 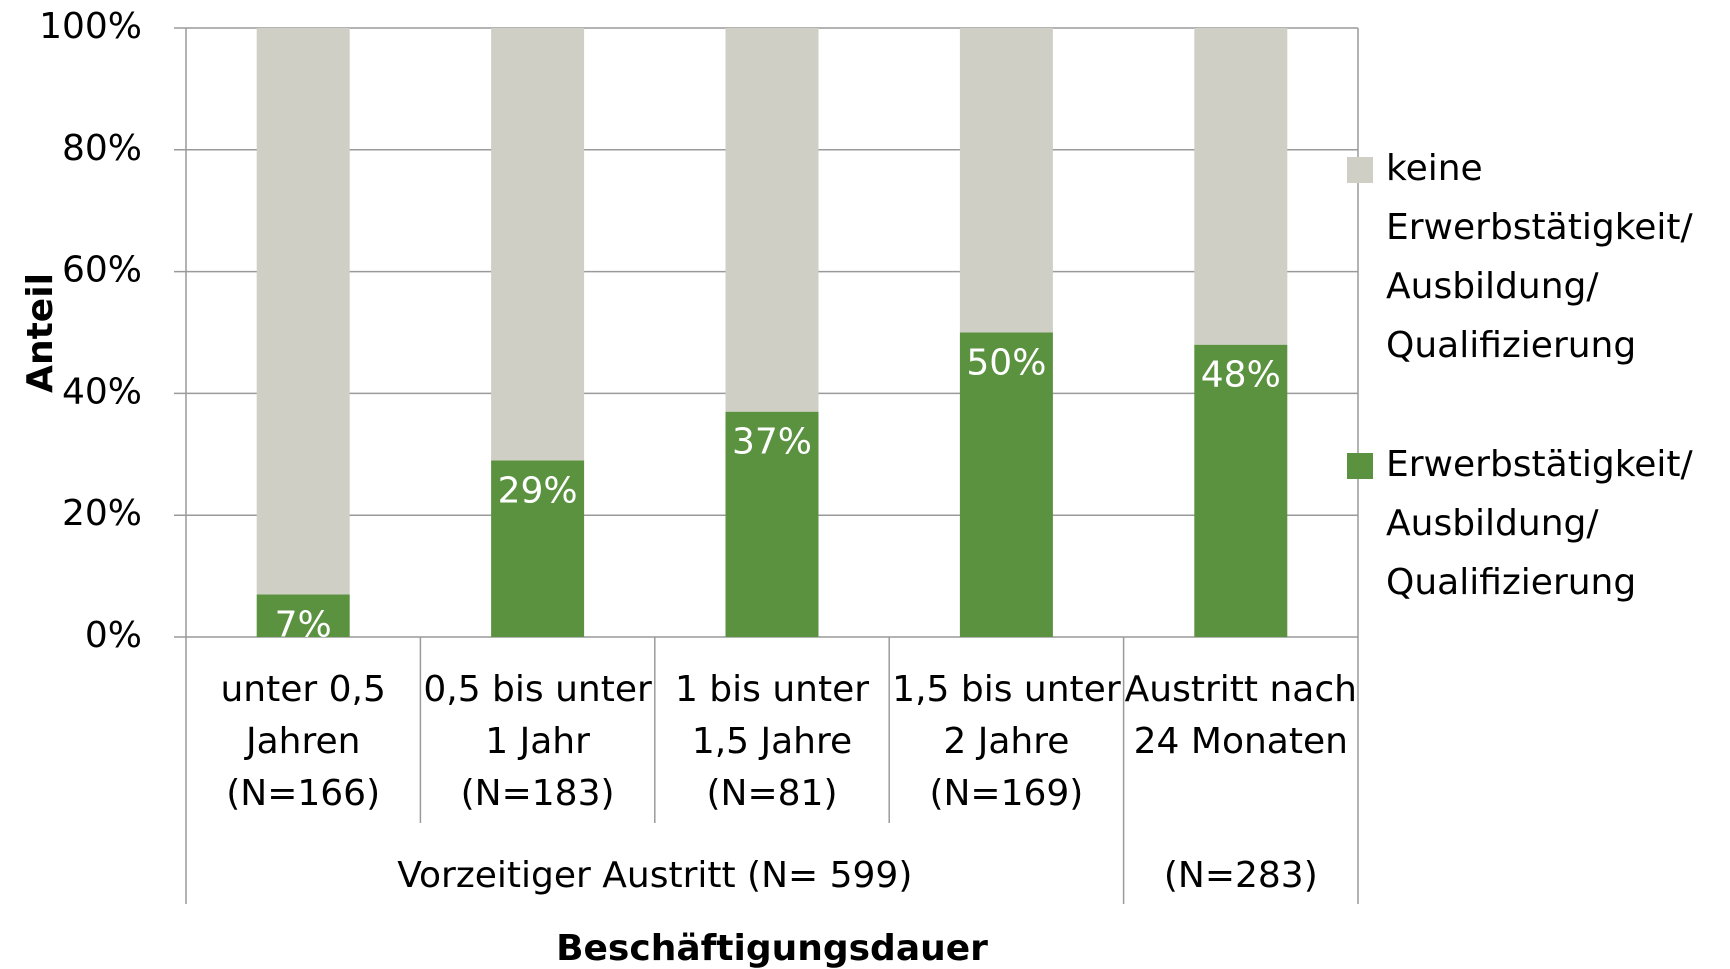 What do you see at coordinates (772, 442) in the screenshot?
I see `data-label: 37%` at bounding box center [772, 442].